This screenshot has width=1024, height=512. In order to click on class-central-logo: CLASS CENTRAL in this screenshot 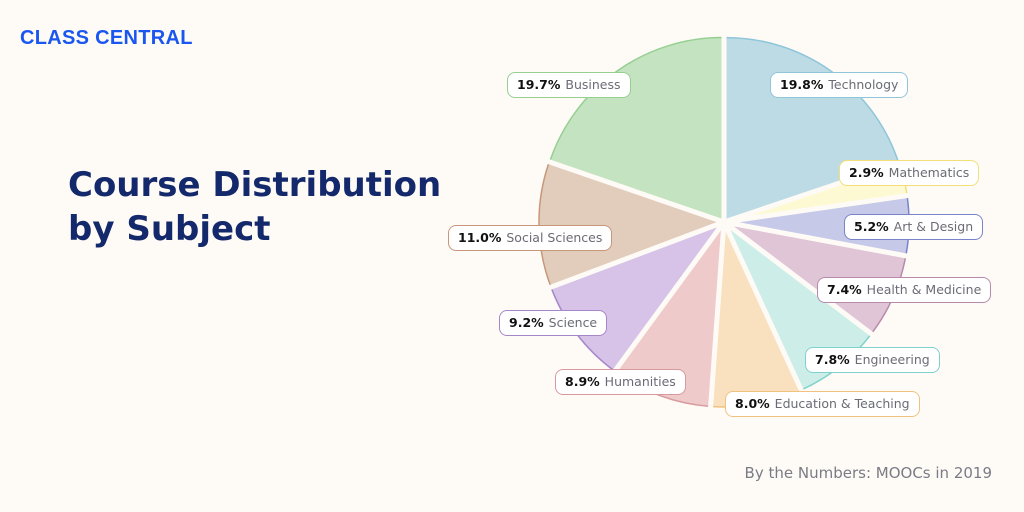, I will do `click(106, 38)`.